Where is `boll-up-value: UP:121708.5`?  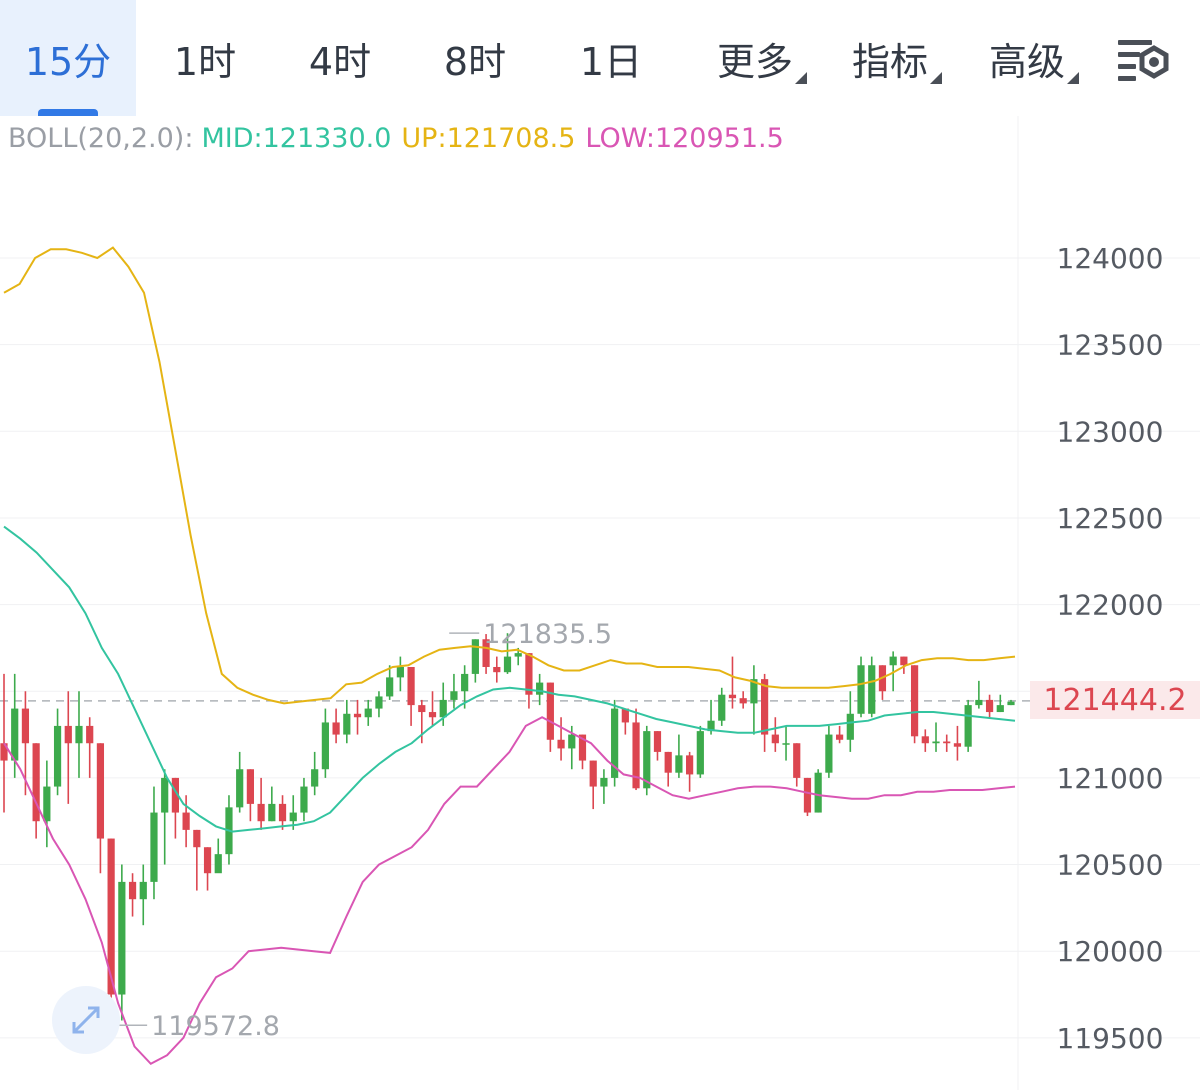
boll-up-value: UP:121708.5 is located at coordinates (488, 138).